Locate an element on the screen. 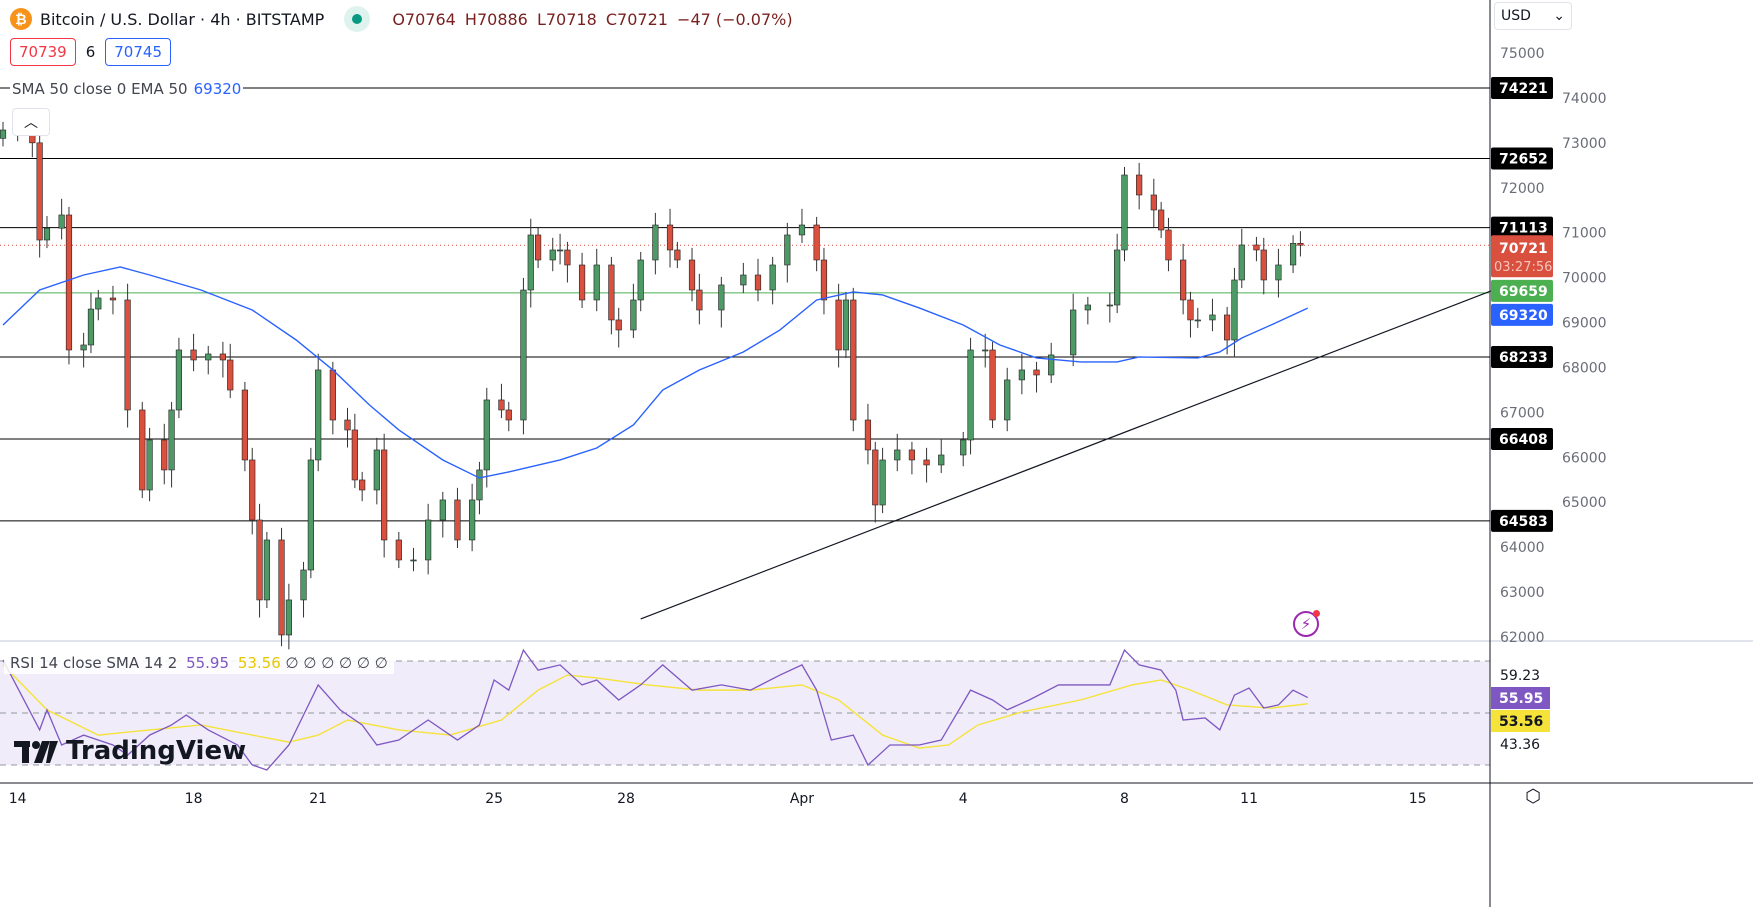 This screenshot has height=907, width=1753. support-price-label: 69659 is located at coordinates (1523, 292).